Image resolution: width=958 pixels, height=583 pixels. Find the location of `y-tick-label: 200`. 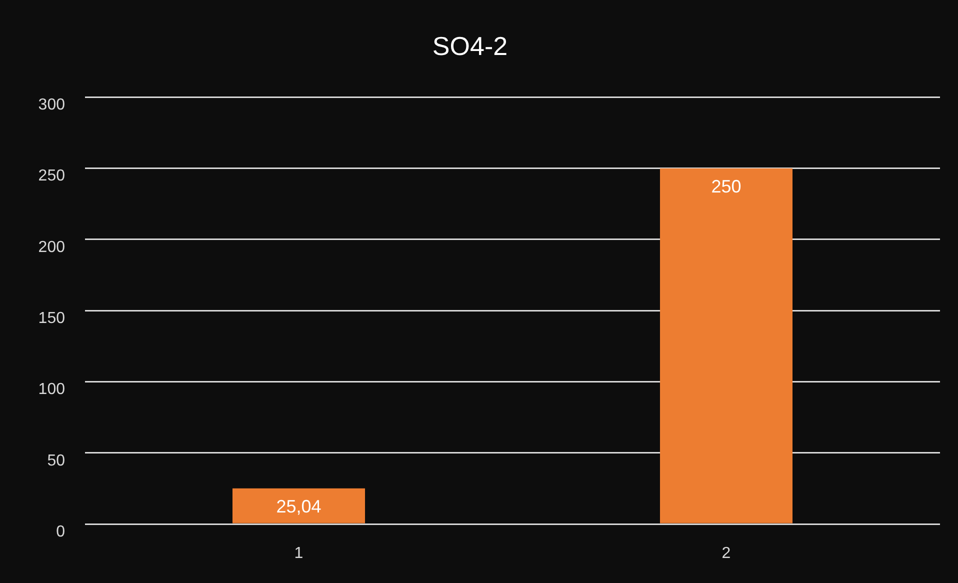

y-tick-label: 200 is located at coordinates (52, 247).